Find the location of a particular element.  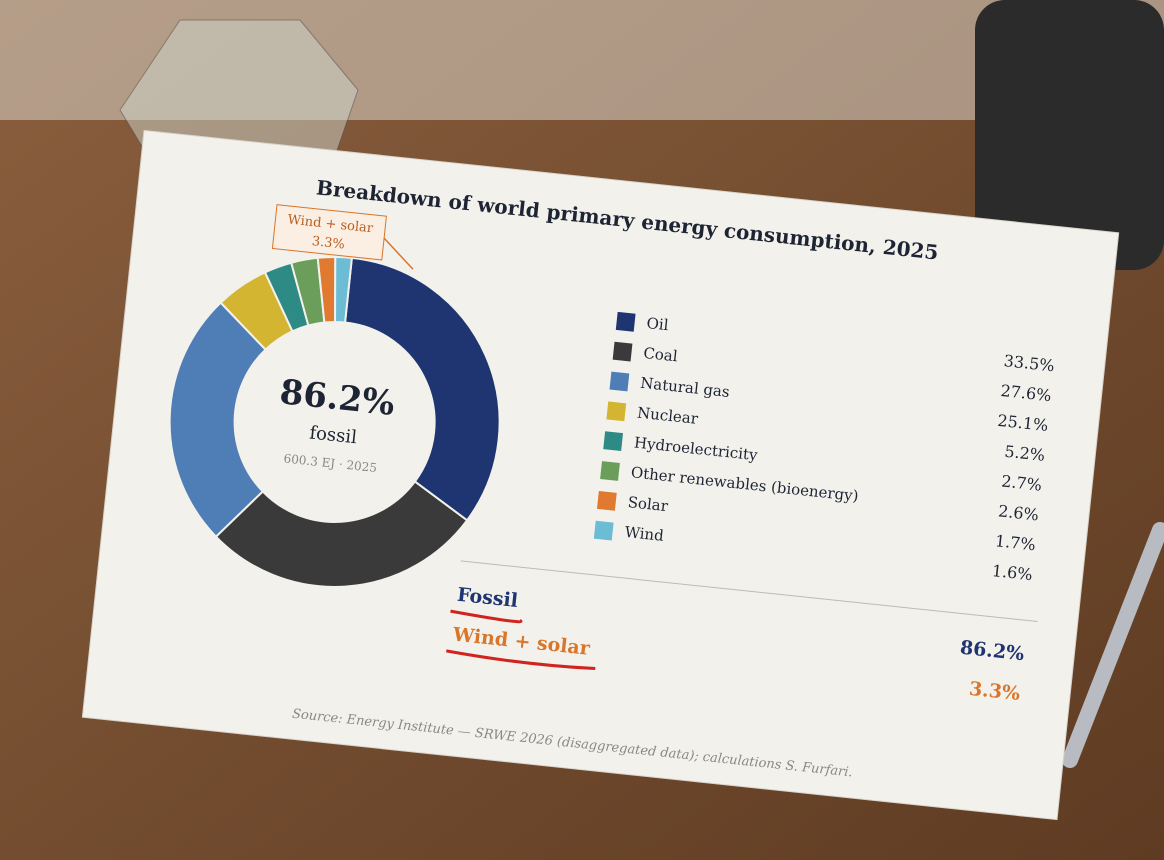

value-label: 2.6% is located at coordinates (1018, 512).